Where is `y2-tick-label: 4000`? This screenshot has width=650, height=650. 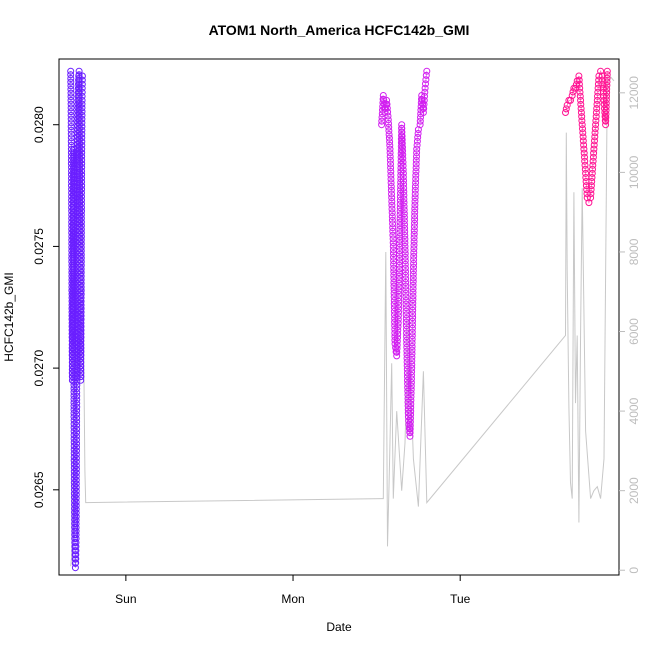
y2-tick-label: 4000 is located at coordinates (634, 410).